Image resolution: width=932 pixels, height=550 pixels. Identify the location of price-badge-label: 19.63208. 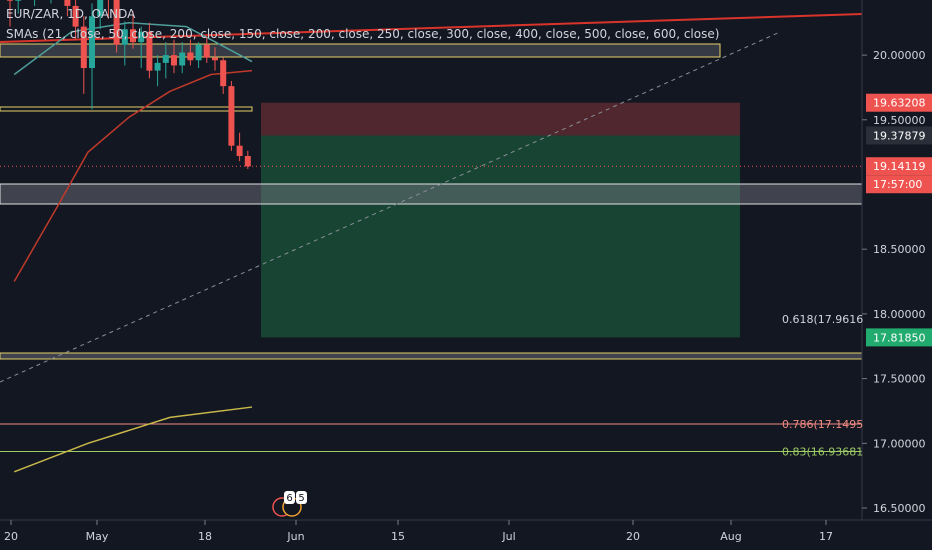
(899, 103).